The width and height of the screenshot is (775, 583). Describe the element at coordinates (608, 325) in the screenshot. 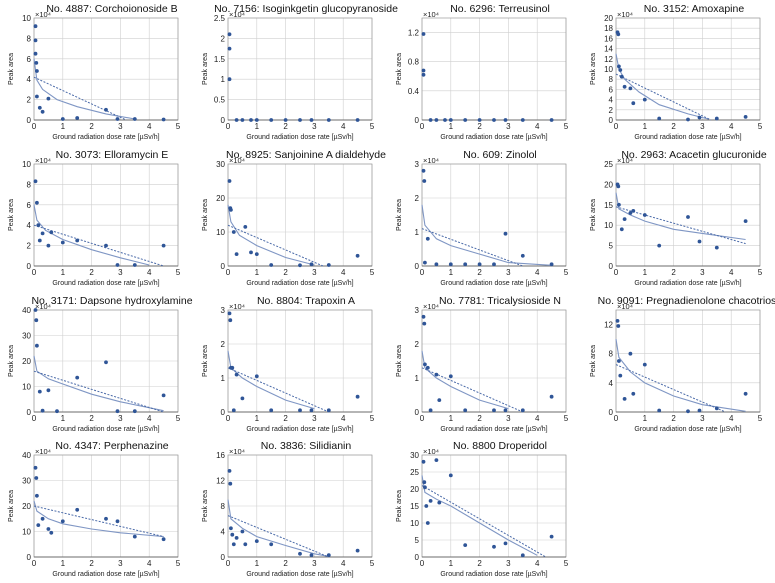

I see `y-tick-label: 12` at that location.